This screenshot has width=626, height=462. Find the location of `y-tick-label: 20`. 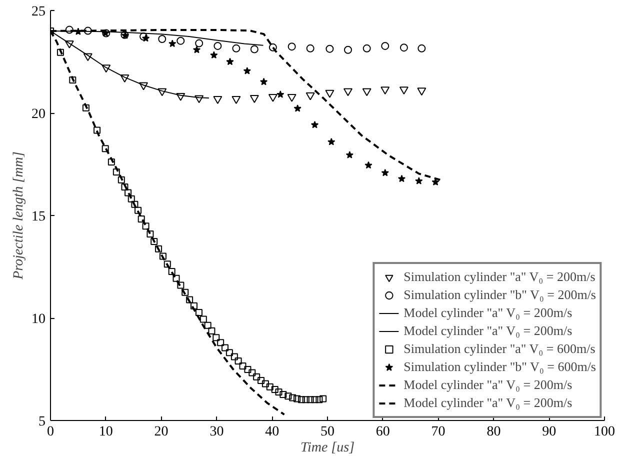

y-tick-label: 20 is located at coordinates (39, 114).